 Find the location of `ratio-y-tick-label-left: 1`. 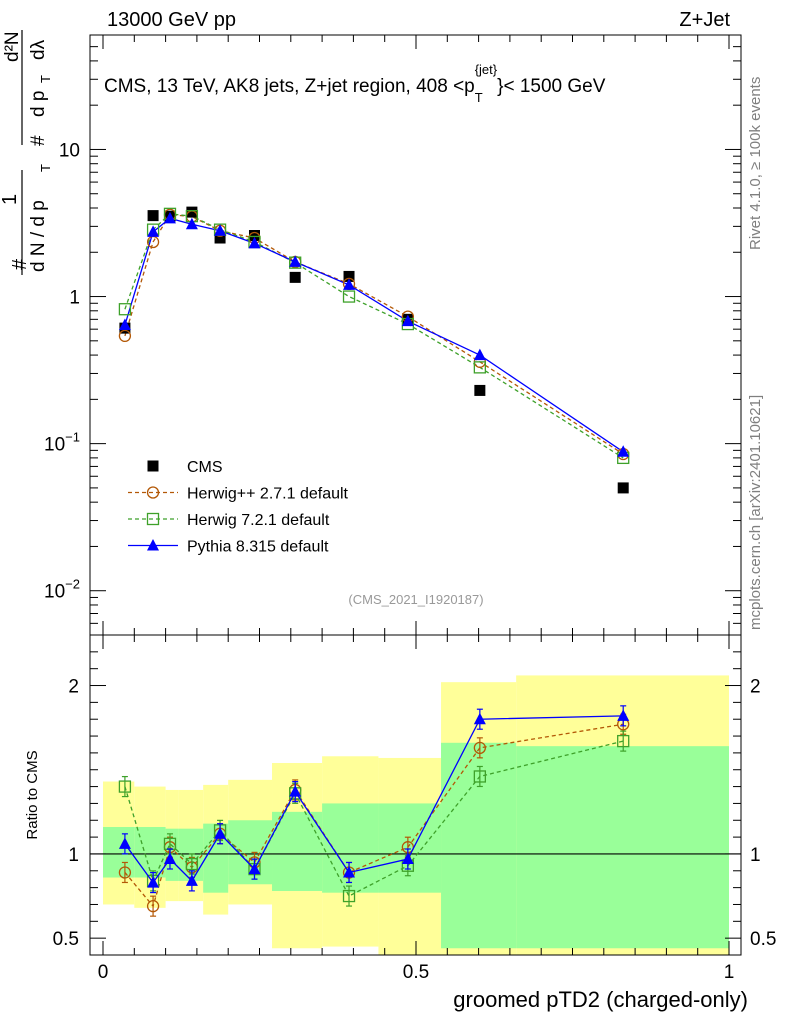

ratio-y-tick-label-left: 1 is located at coordinates (73, 855).